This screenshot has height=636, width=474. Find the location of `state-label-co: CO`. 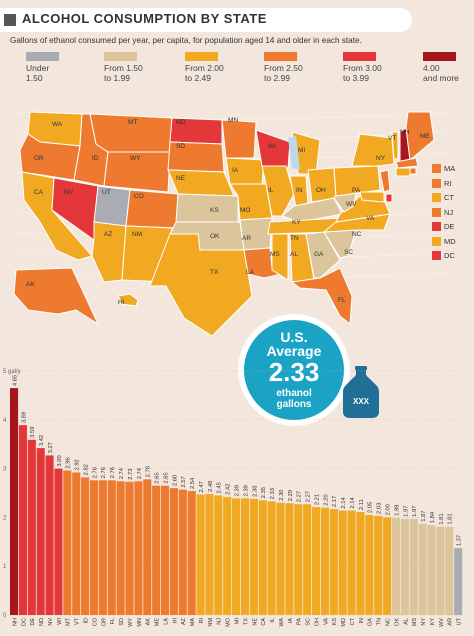

state-label-co: CO is located at coordinates (139, 196).